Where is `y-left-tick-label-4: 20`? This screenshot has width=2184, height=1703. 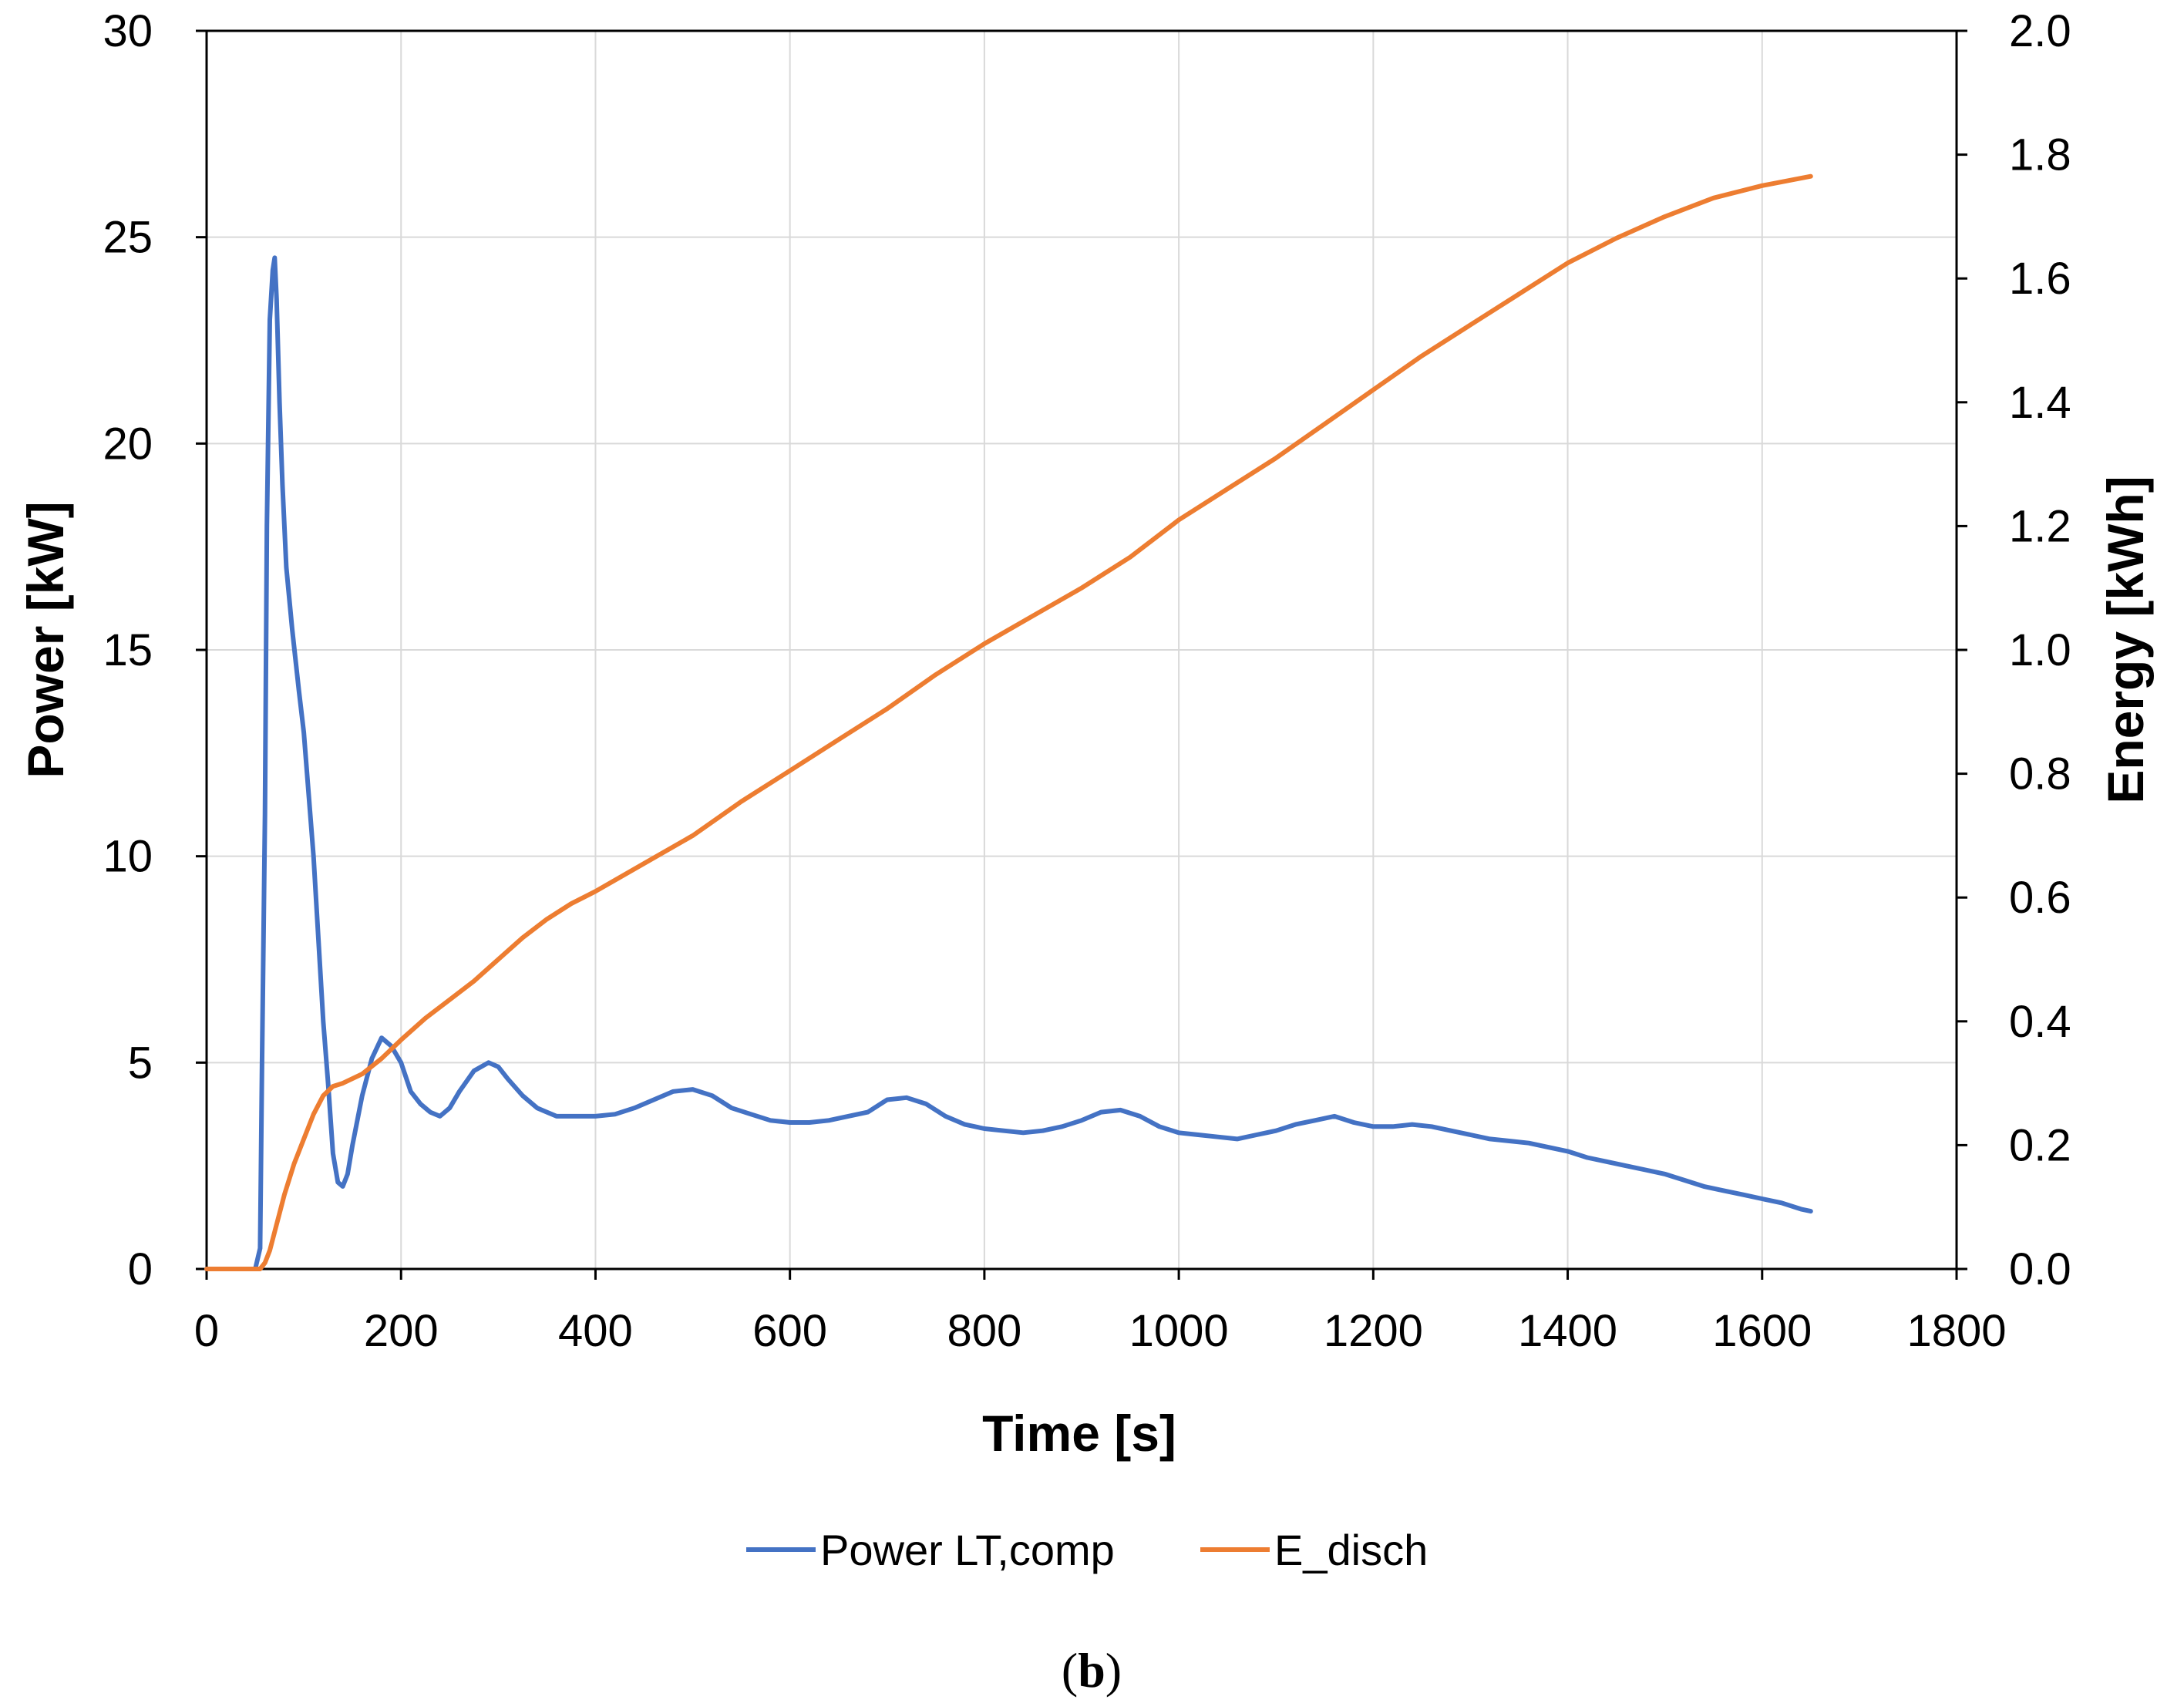 y-left-tick-label-4: 20 is located at coordinates (128, 444).